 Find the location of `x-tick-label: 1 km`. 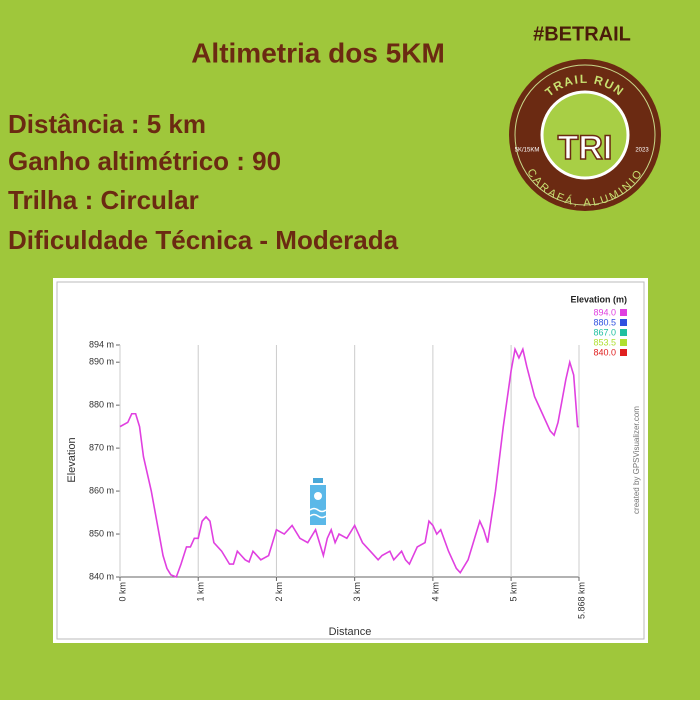

x-tick-label: 1 km is located at coordinates (201, 592).